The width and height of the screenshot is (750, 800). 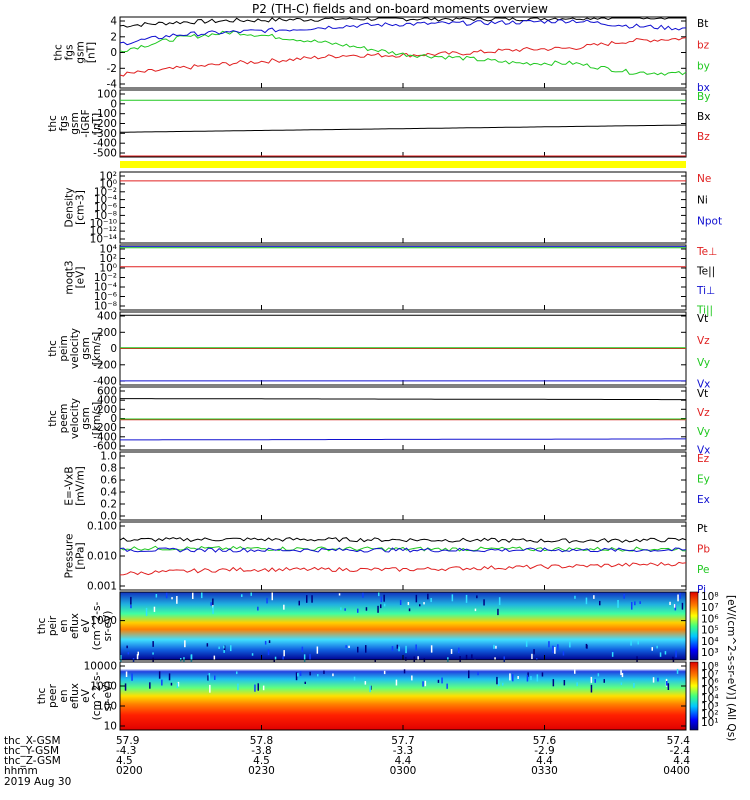 What do you see at coordinates (403, 439) in the screenshot?
I see `series-line-Vx` at bounding box center [403, 439].